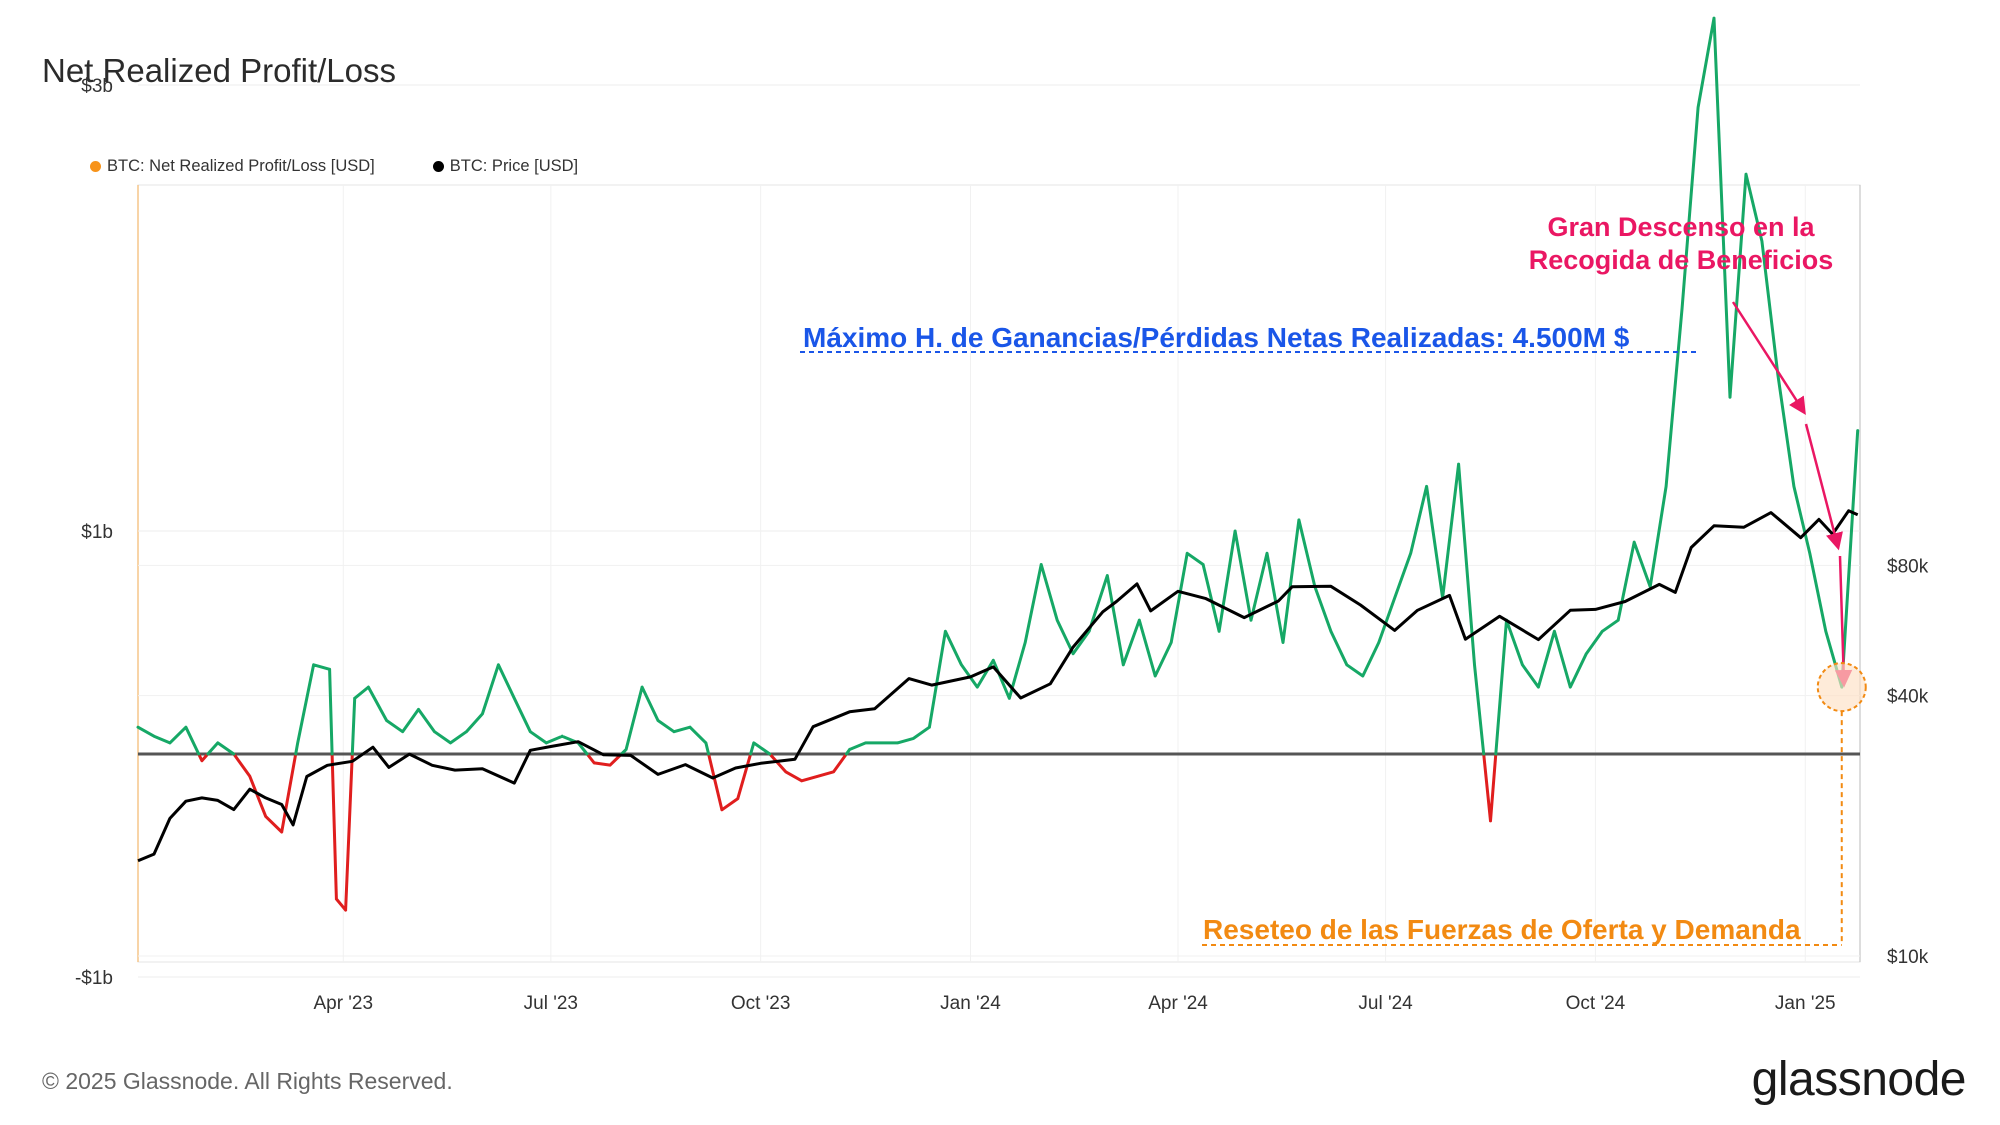 Image resolution: width=2000 pixels, height=1125 pixels. I want to click on legend-label-nrpl: BTC: Net Realized Profit/Loss [USD], so click(241, 166).